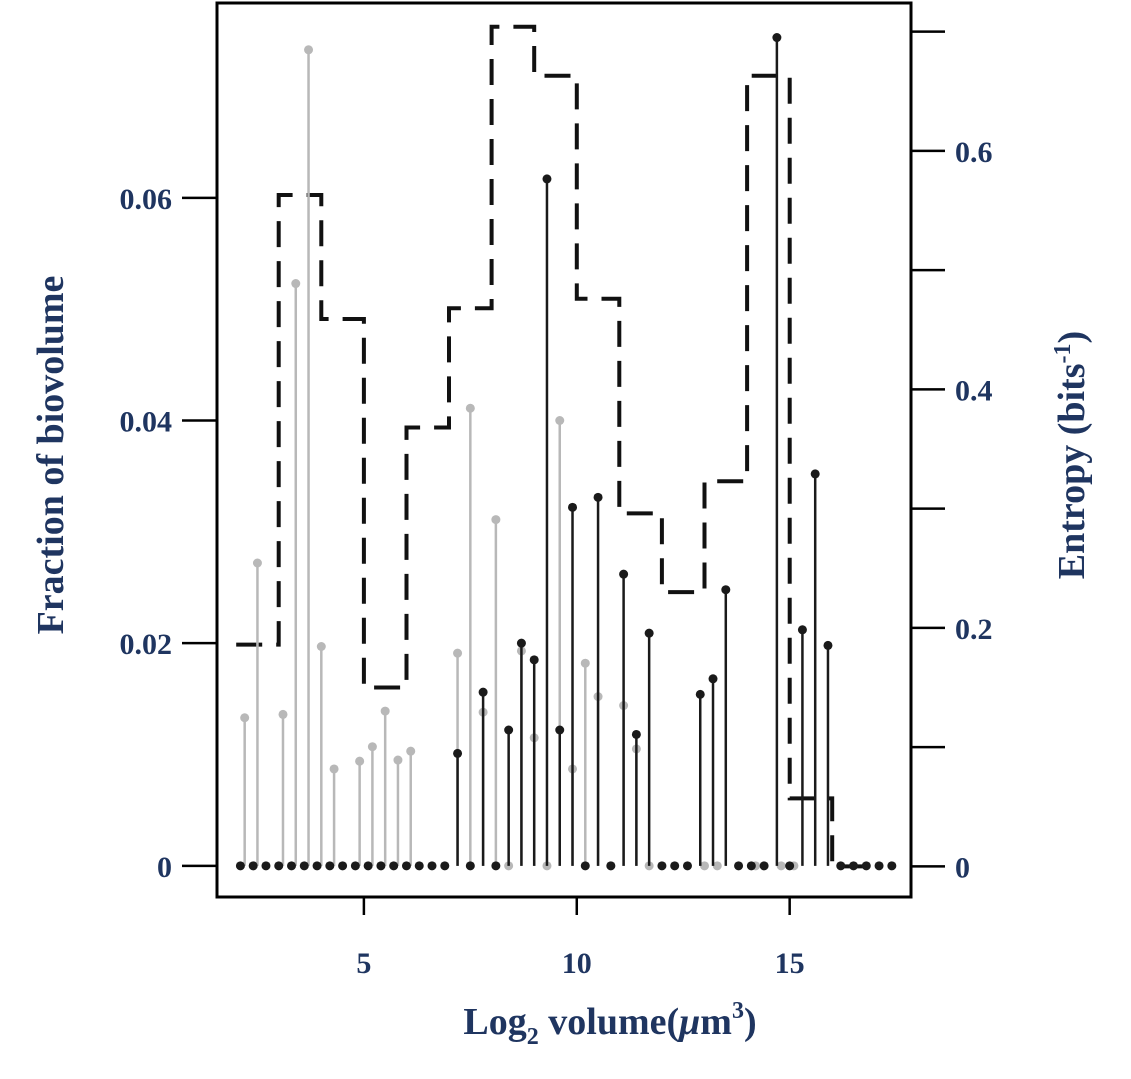 The width and height of the screenshot is (1131, 1079). Describe the element at coordinates (146, 644) in the screenshot. I see `y-left-tick-label: 0.02` at that location.